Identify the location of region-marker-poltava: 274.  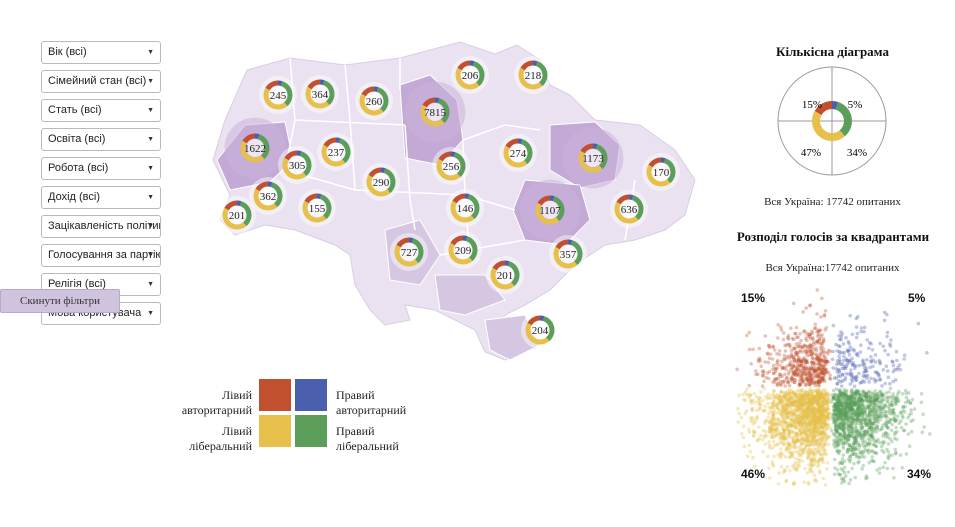
(518, 153).